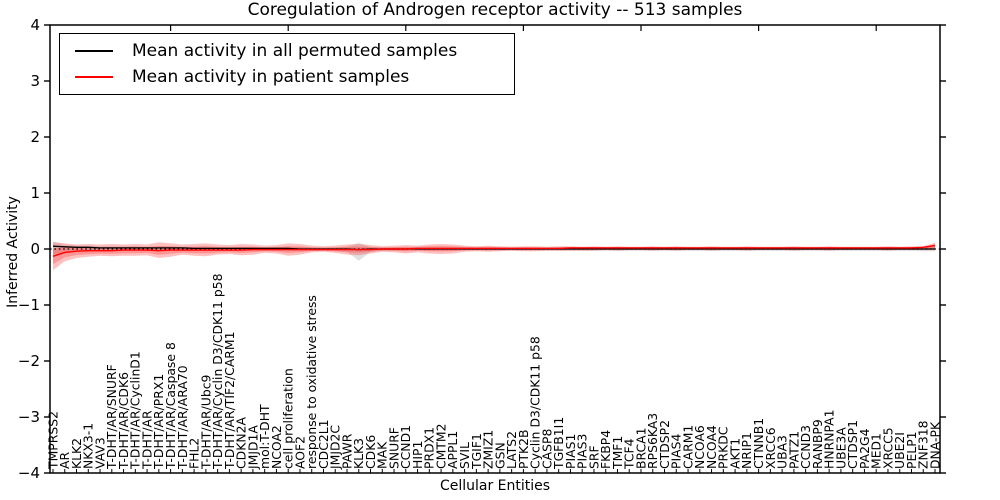 The width and height of the screenshot is (1000, 500). Describe the element at coordinates (495, 486) in the screenshot. I see `x-axis-title: Cellular Entities` at that location.